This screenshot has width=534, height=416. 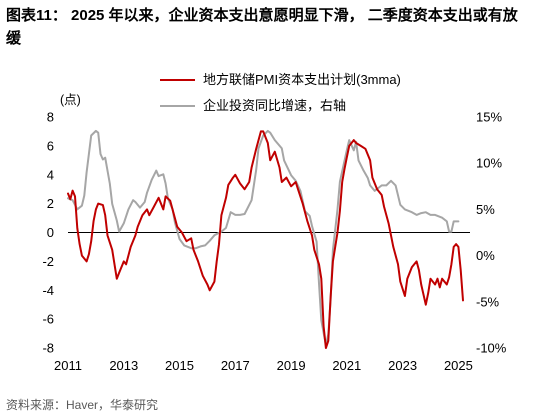 I want to click on x-tick-label: 2025, so click(x=458, y=365).